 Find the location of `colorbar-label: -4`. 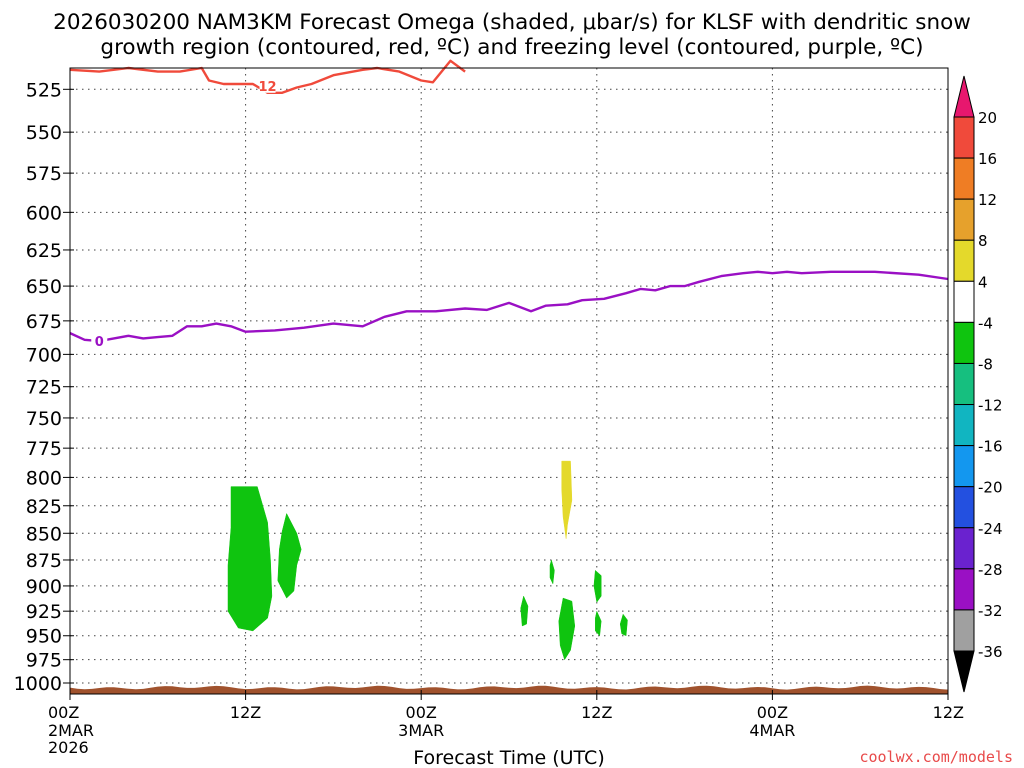

colorbar-label: -4 is located at coordinates (985, 323).